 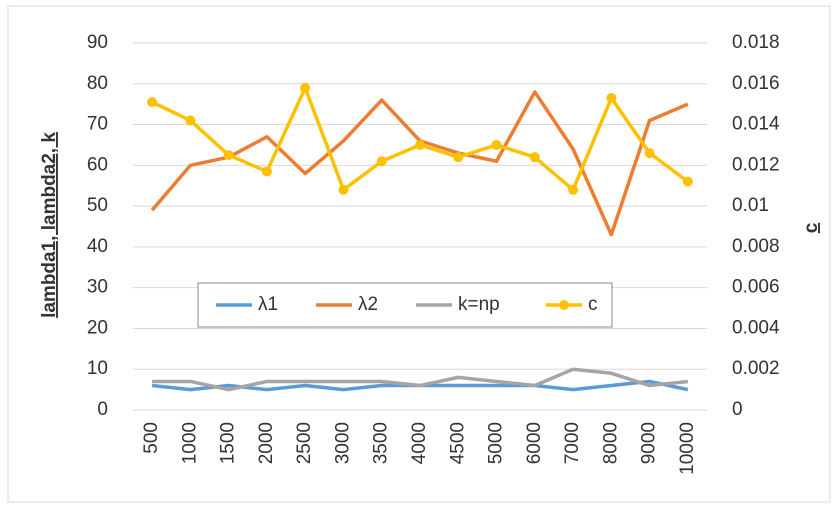 What do you see at coordinates (572, 443) in the screenshot?
I see `x-tick-label: 7000` at bounding box center [572, 443].